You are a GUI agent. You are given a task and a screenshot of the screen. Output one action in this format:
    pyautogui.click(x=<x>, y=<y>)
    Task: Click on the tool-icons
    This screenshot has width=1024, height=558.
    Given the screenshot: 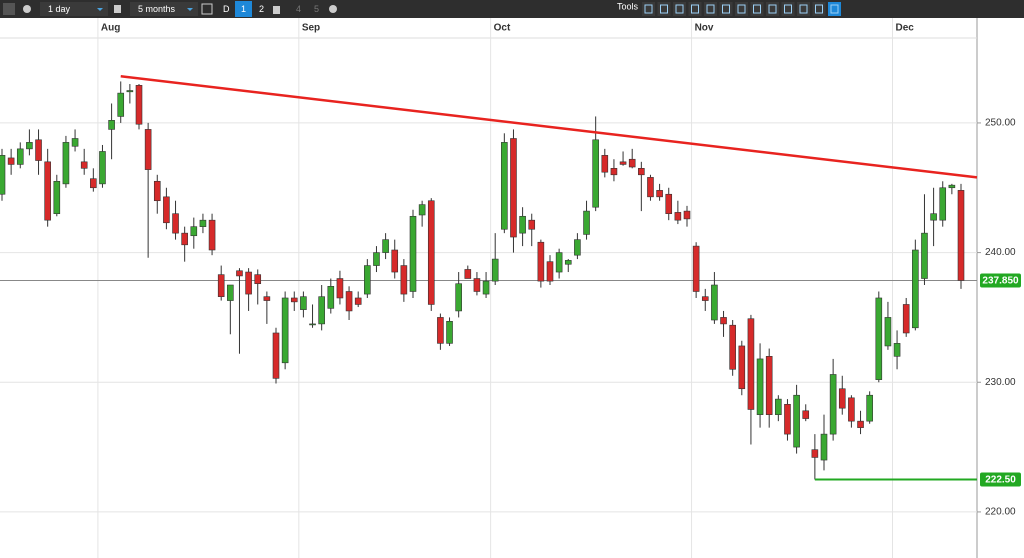 What is the action you would take?
    pyautogui.click(x=741, y=9)
    